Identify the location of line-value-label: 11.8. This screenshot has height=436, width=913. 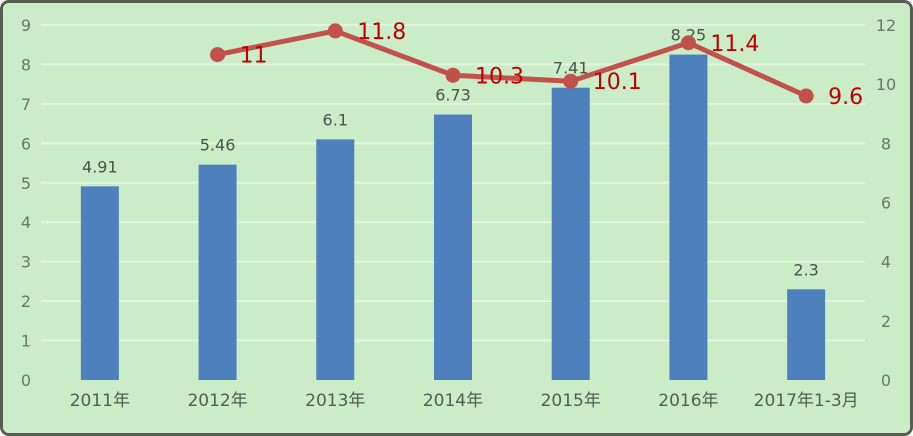
(381, 32).